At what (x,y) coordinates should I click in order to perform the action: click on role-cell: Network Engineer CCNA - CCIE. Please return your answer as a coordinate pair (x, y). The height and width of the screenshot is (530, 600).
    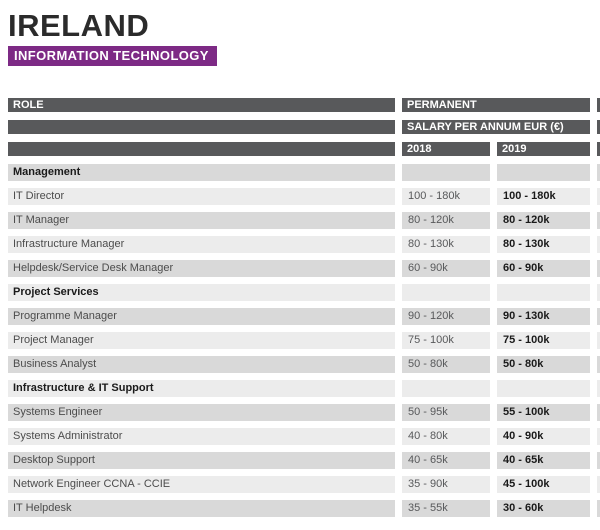
    Looking at the image, I should click on (201, 484).